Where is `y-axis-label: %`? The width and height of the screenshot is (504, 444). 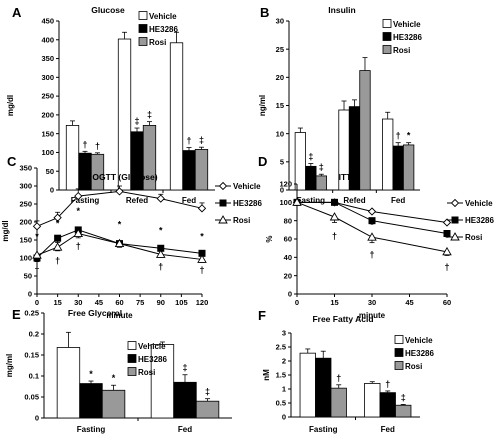
y-axis-label: % is located at coordinates (269, 238).